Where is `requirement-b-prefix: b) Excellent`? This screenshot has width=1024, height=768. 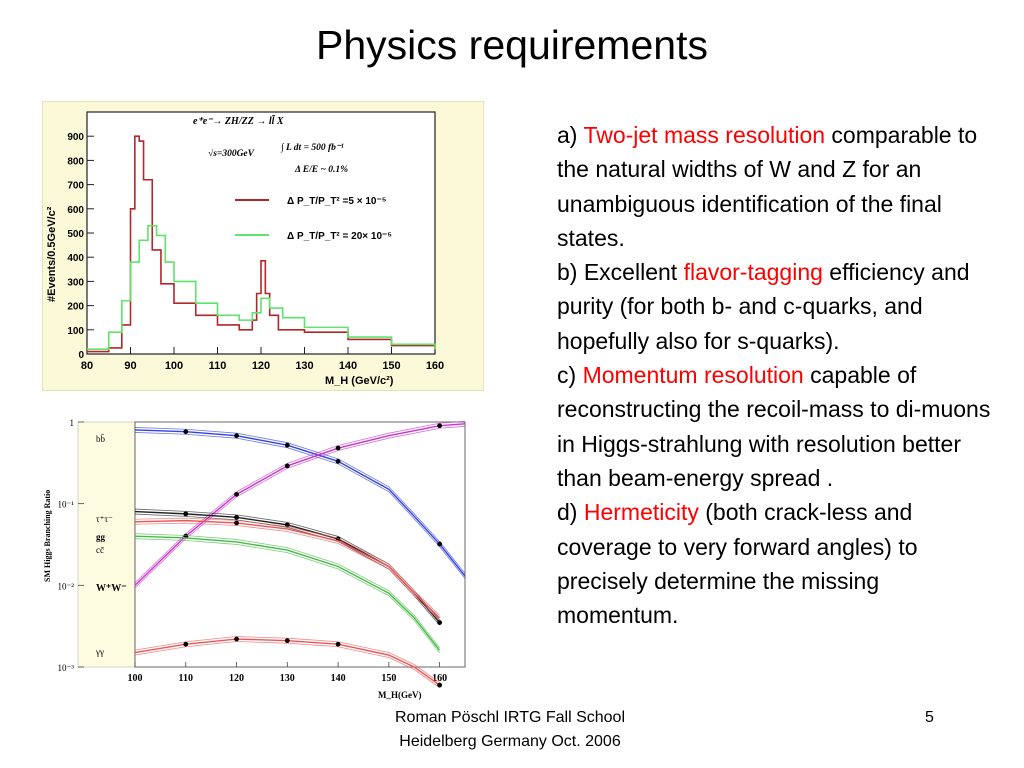 requirement-b-prefix: b) Excellent is located at coordinates (620, 272).